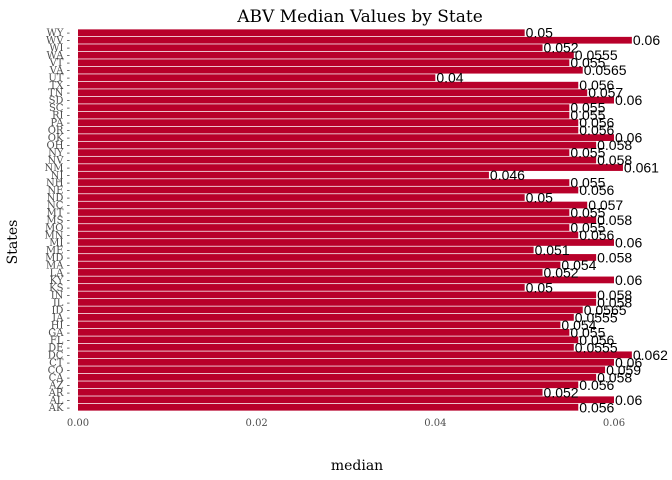 The width and height of the screenshot is (672, 480). Describe the element at coordinates (333, 93) in the screenshot. I see `bar-tn` at that location.